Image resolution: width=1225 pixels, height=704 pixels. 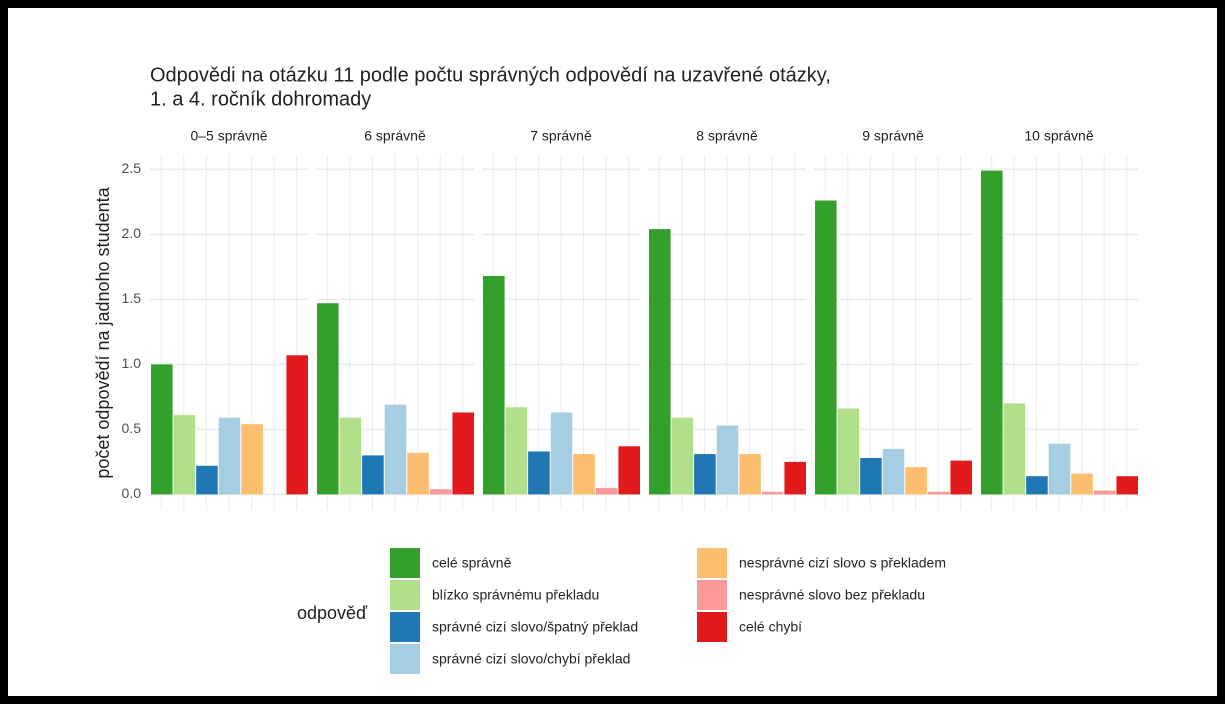 I want to click on legend-title: odpověď, so click(x=332, y=613).